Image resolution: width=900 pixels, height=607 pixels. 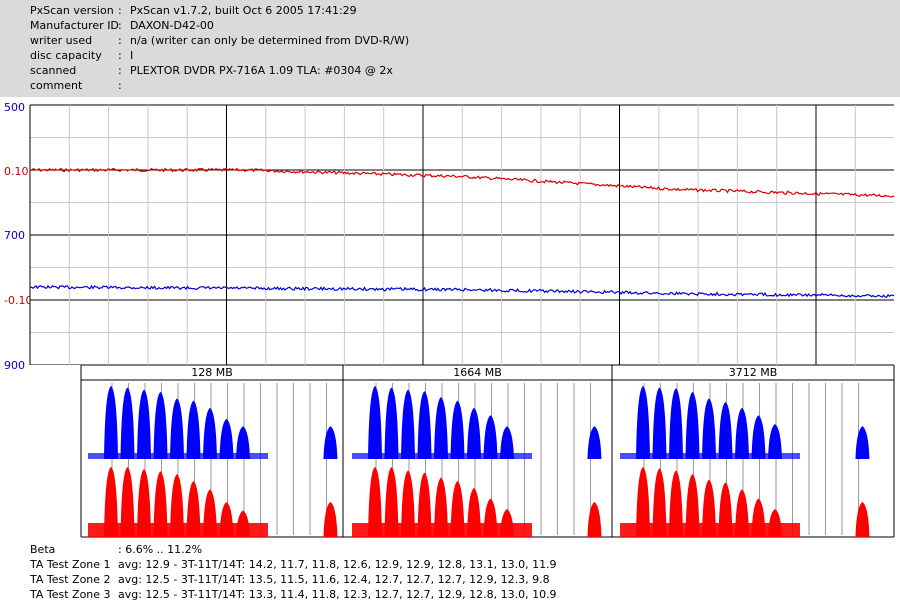 I want to click on result-label: Beta, so click(x=43, y=549).